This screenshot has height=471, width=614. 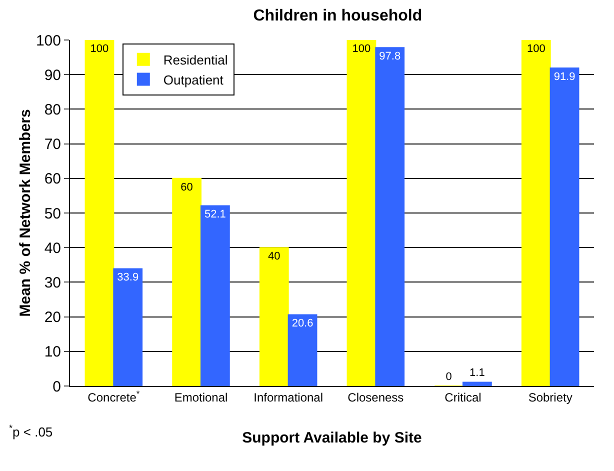 What do you see at coordinates (195, 60) in the screenshot?
I see `legend-label: Residential` at bounding box center [195, 60].